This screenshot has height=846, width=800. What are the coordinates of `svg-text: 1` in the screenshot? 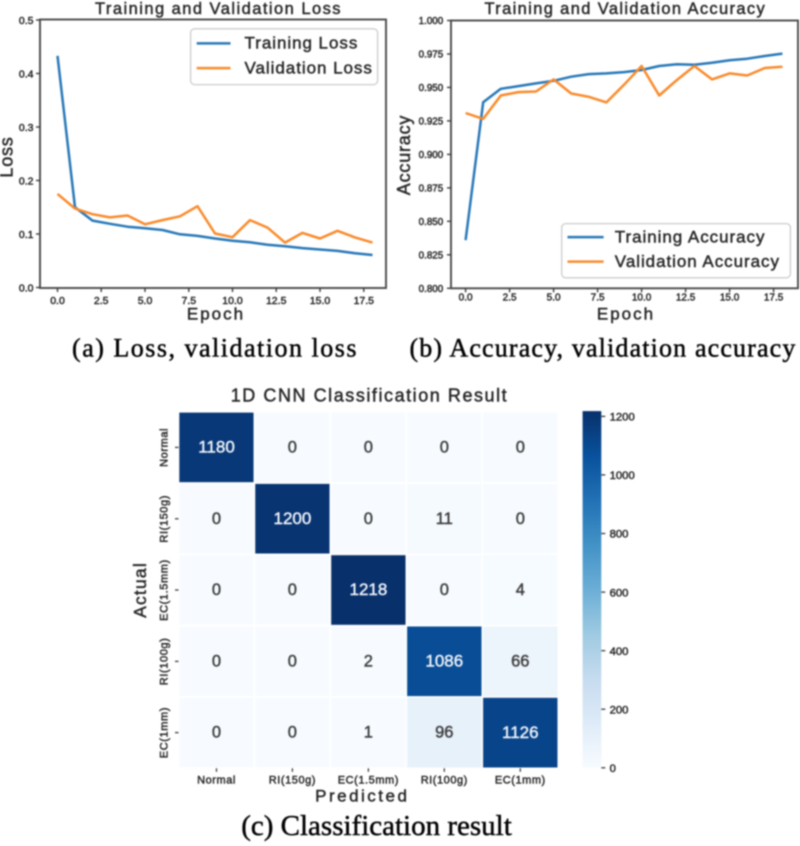 It's located at (368, 733).